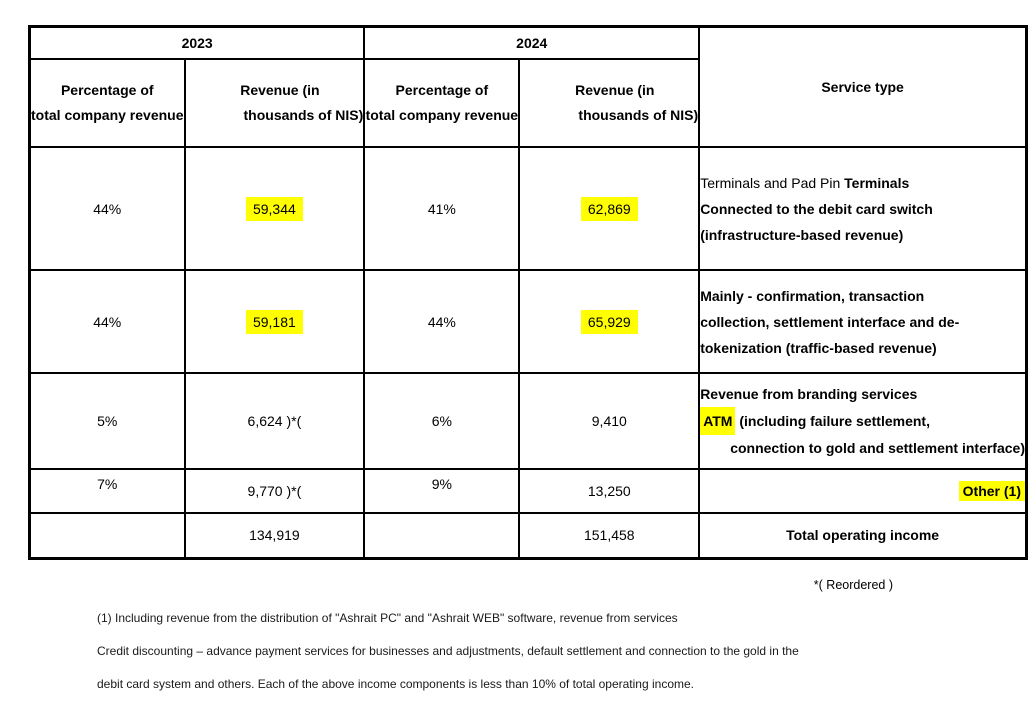 The width and height of the screenshot is (1028, 709). What do you see at coordinates (818, 347) in the screenshot?
I see `service-line: tokenization (traffic-based revenue)` at bounding box center [818, 347].